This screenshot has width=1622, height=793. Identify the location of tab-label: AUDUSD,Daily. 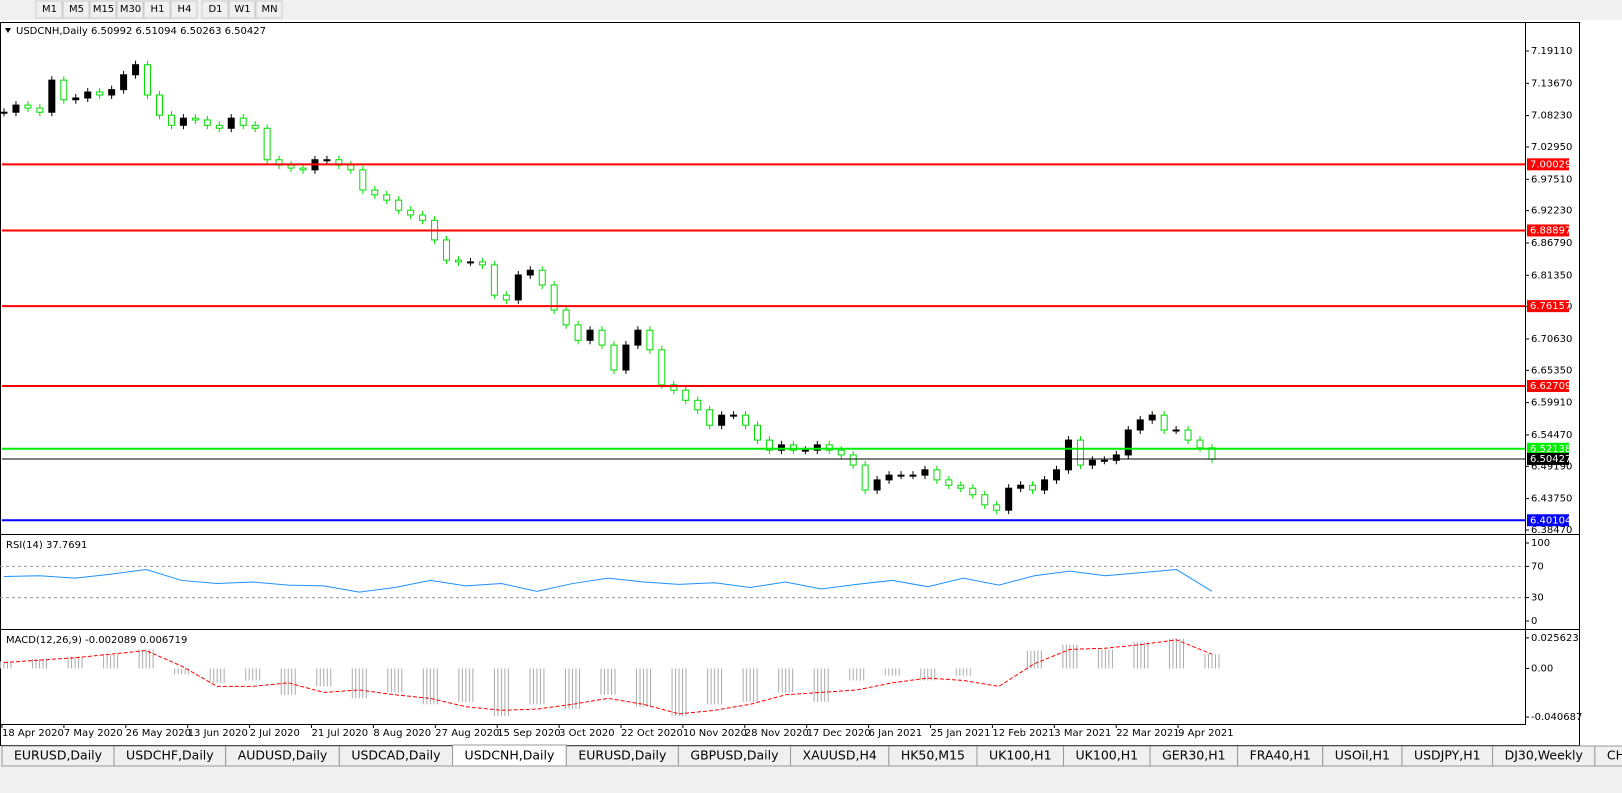
(283, 755).